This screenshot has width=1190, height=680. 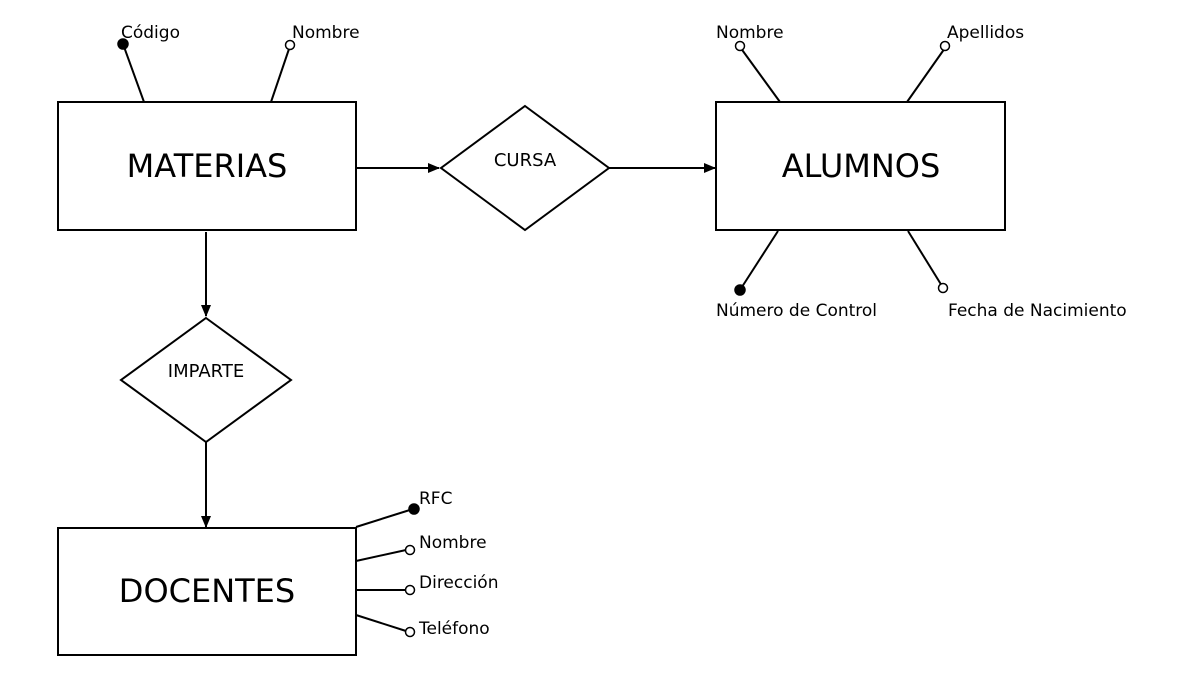 What do you see at coordinates (150, 33) in the screenshot?
I see `attribute-label: Código` at bounding box center [150, 33].